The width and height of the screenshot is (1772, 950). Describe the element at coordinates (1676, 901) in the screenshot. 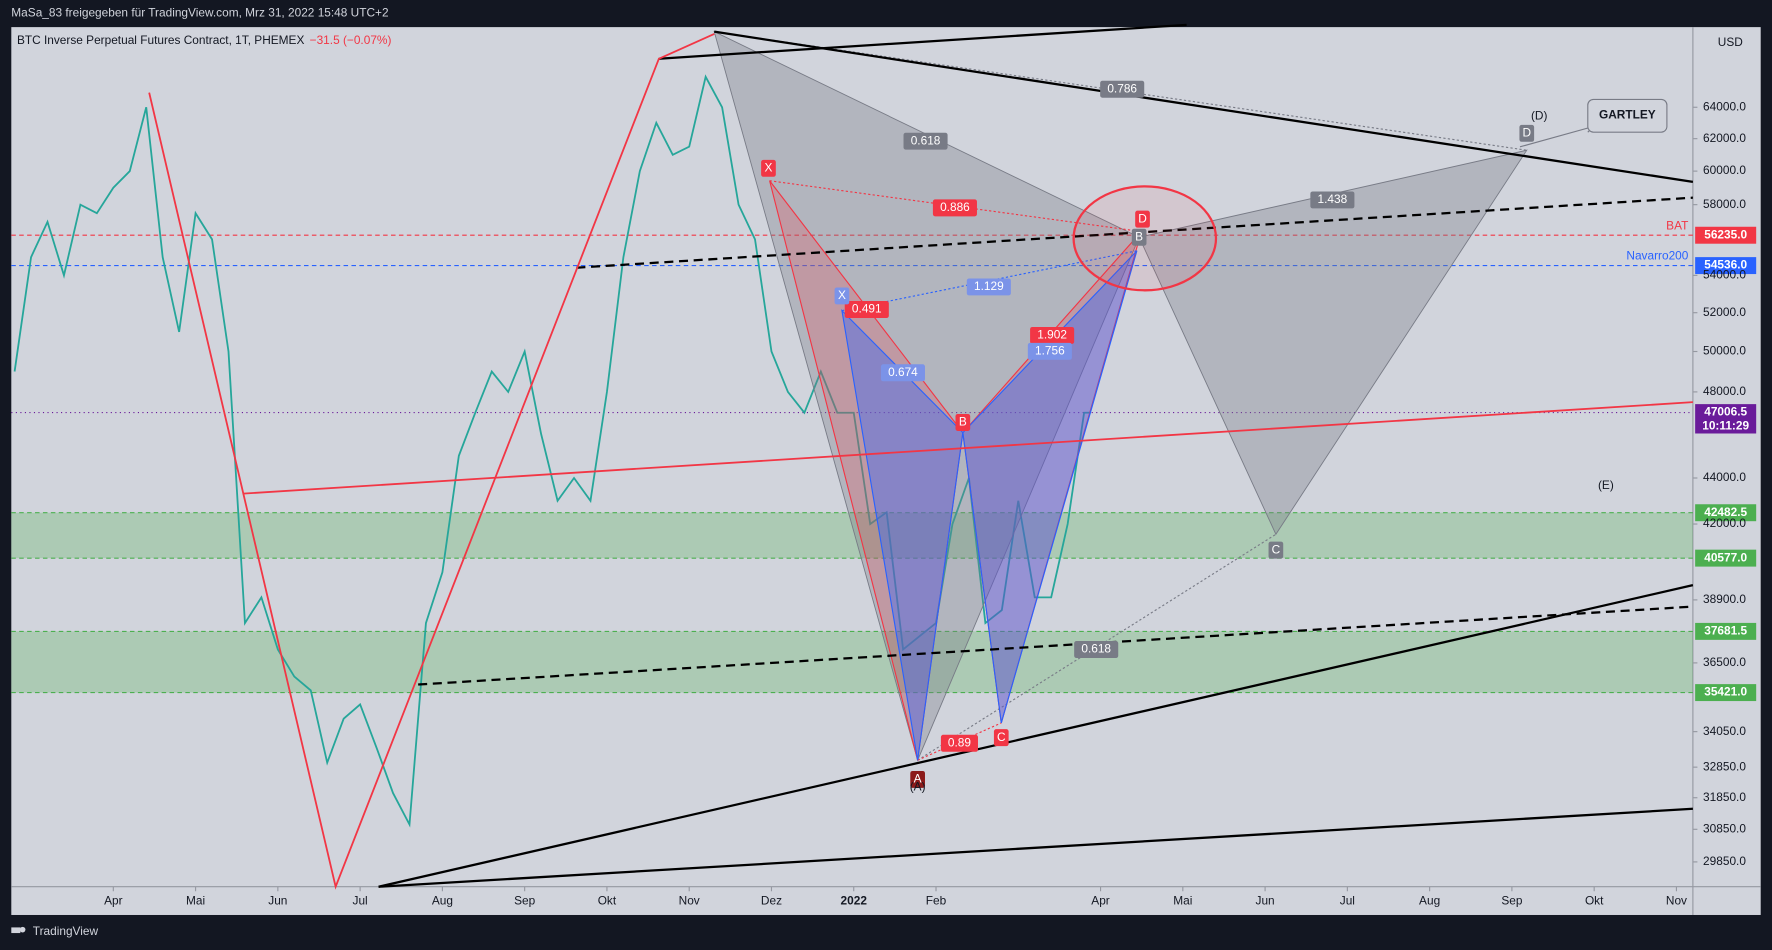

I see `x-tick-label: Nov` at that location.